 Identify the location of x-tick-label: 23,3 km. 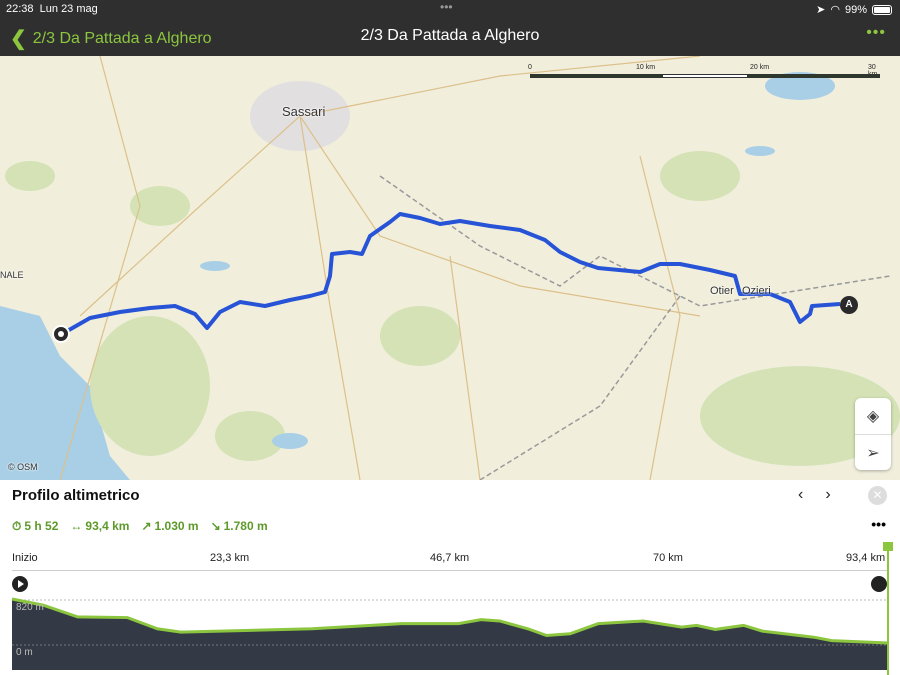
(230, 558).